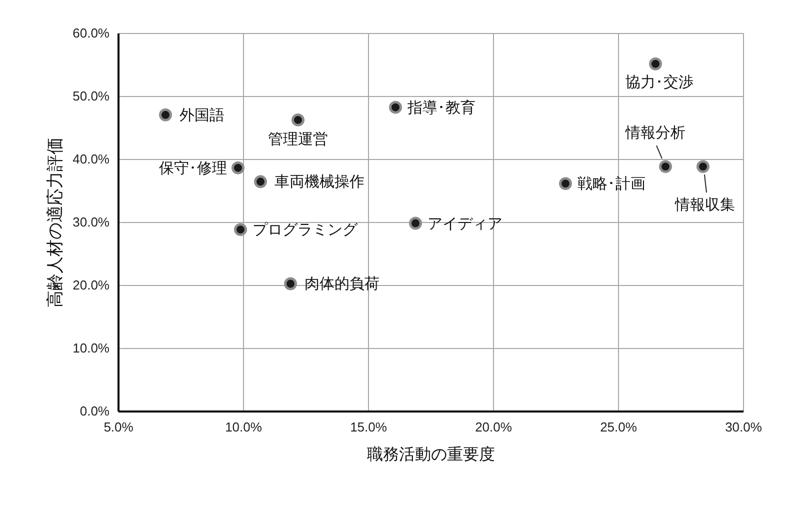  I want to click on x-tick-label: 15.0%, so click(369, 427).